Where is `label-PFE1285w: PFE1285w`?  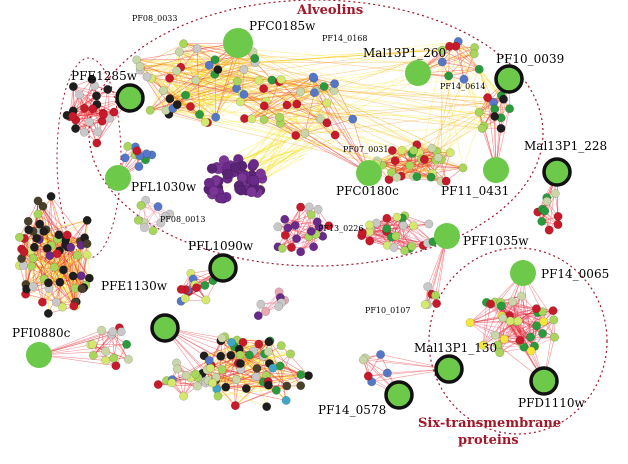
label-PFE1285w: PFE1285w is located at coordinates (104, 76).